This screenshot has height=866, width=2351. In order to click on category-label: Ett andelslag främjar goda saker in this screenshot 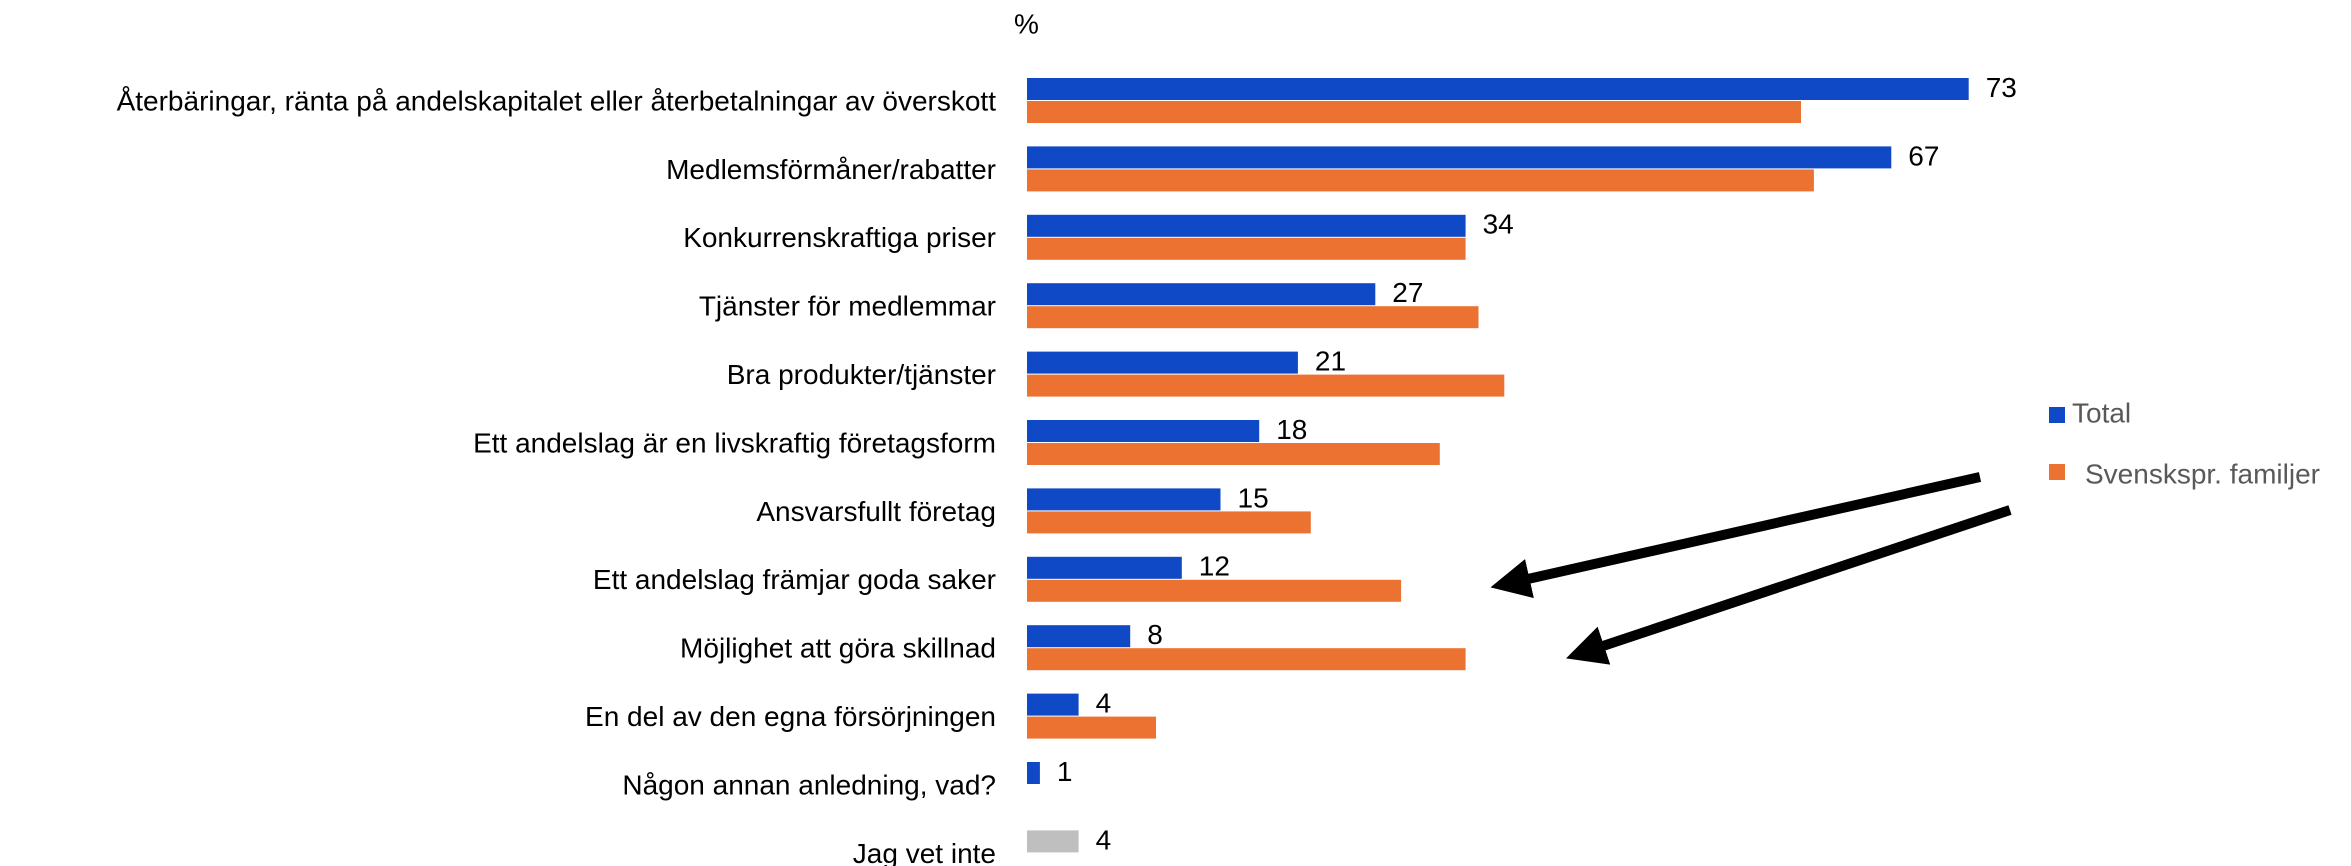, I will do `click(794, 579)`.